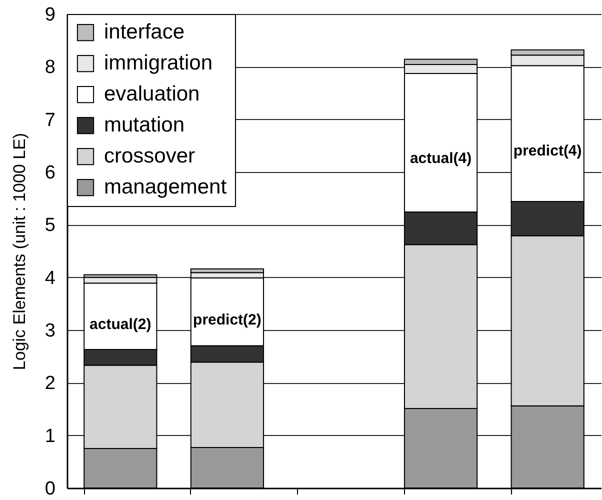 This screenshot has height=500, width=602. What do you see at coordinates (50, 173) in the screenshot?
I see `y-tick-label: 6` at bounding box center [50, 173].